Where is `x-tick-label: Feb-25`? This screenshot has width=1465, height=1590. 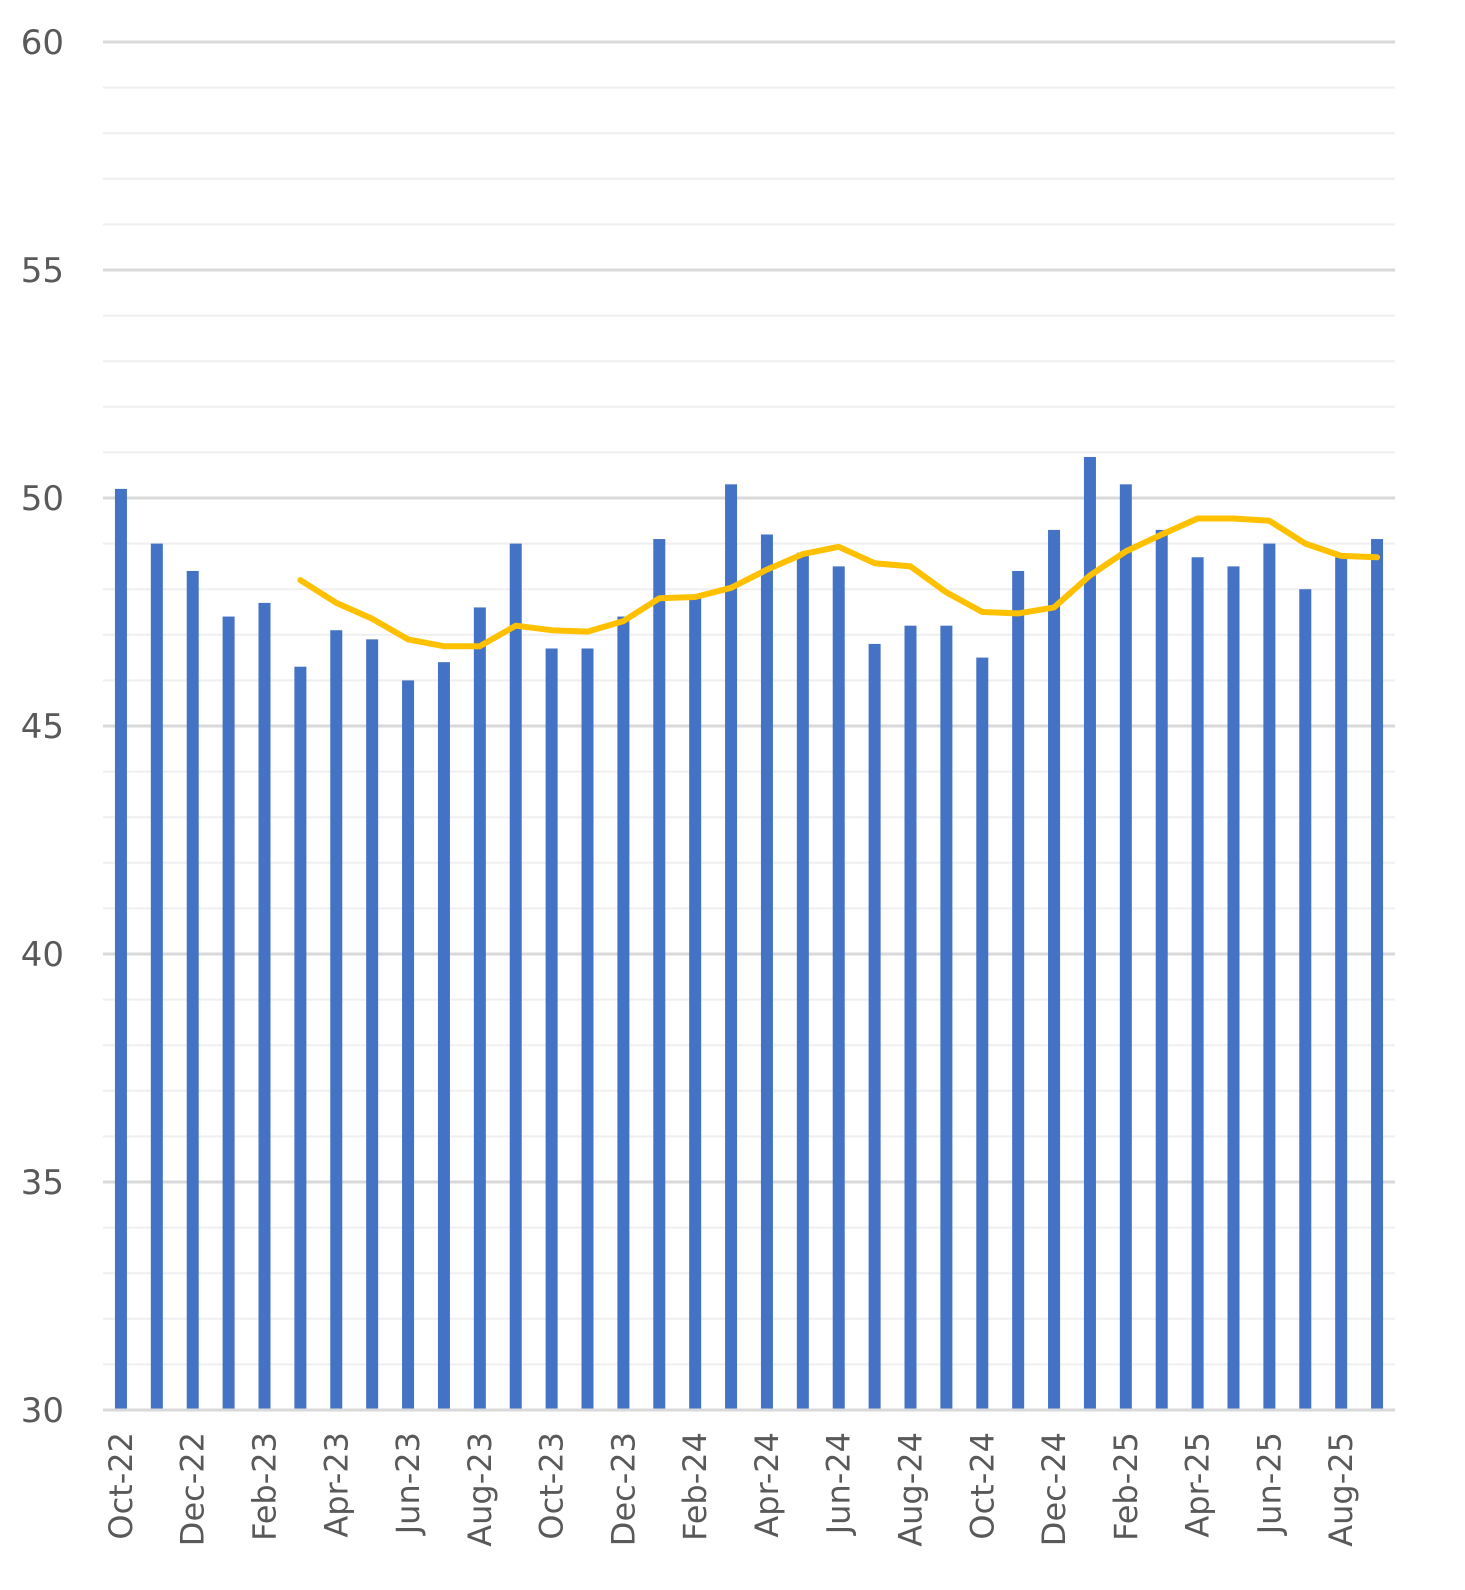 x-tick-label: Feb-25 is located at coordinates (1126, 1486).